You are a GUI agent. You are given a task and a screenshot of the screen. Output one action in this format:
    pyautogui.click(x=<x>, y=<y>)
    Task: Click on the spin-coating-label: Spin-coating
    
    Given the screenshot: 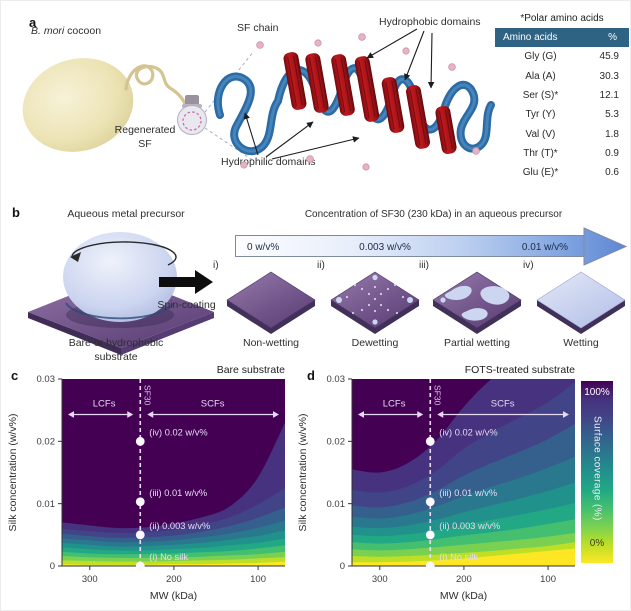 What is the action you would take?
    pyautogui.click(x=186, y=305)
    